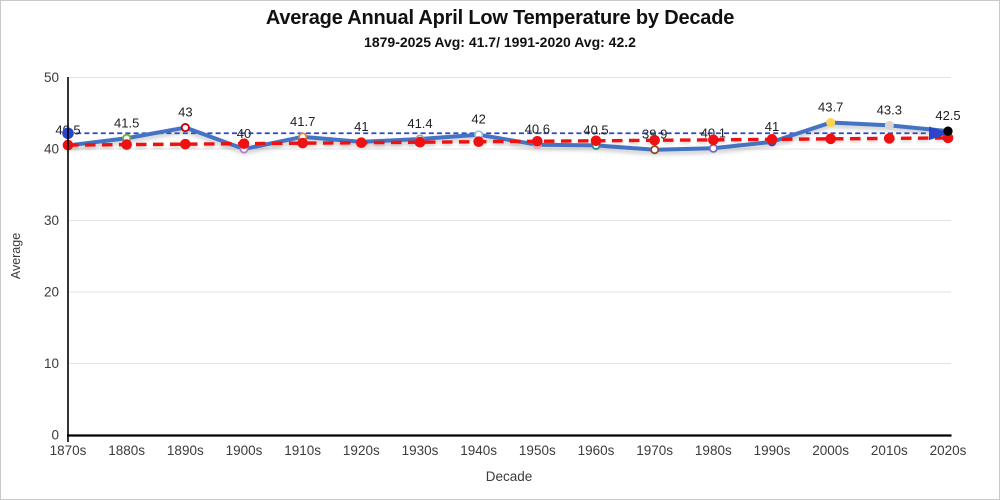 This screenshot has height=500, width=1000. Describe the element at coordinates (713, 450) in the screenshot. I see `x-tick-label: 1980s` at that location.